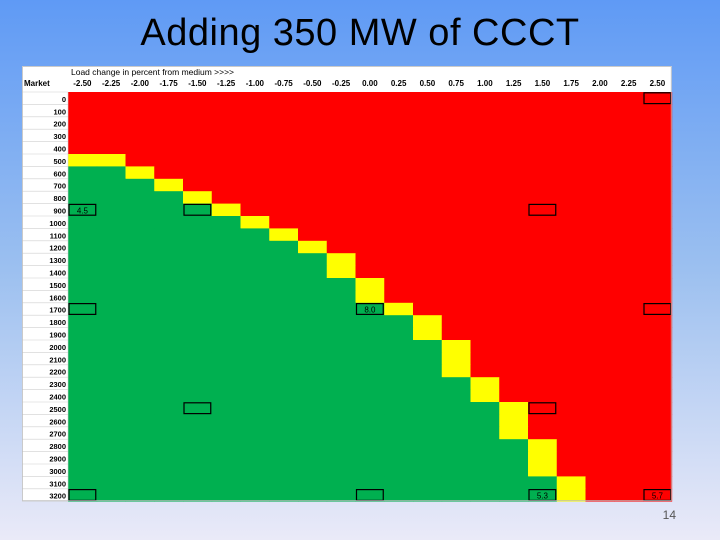 The image size is (720, 540). I want to click on column-header: 0.25, so click(399, 83).